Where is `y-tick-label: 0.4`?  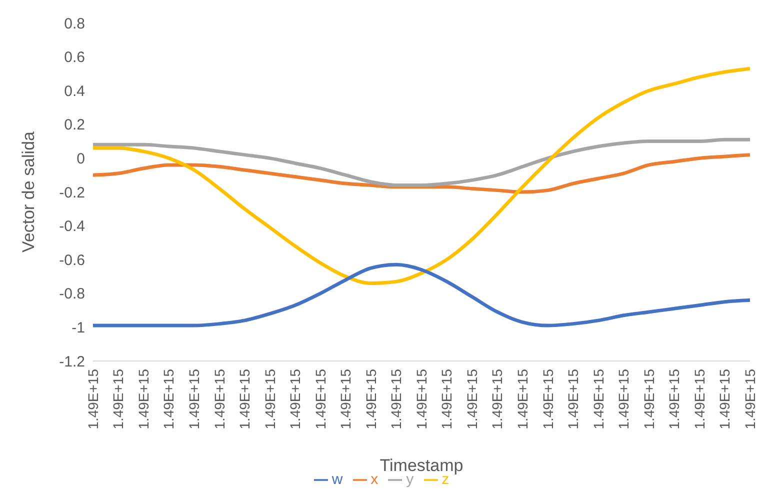
y-tick-label: 0.4 is located at coordinates (74, 91).